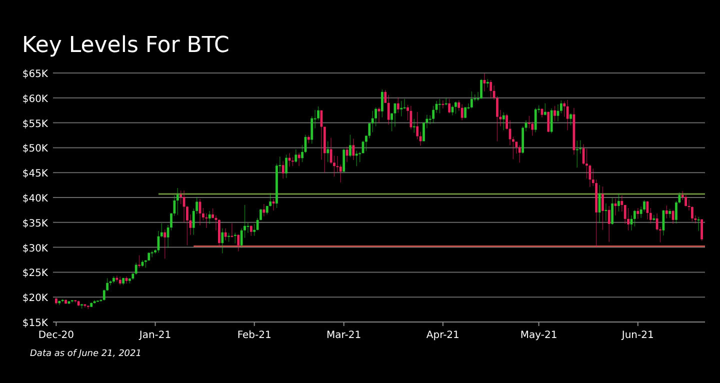 This screenshot has width=720, height=383. Describe the element at coordinates (443, 335) in the screenshot. I see `x-tick-label: Apr-21` at that location.